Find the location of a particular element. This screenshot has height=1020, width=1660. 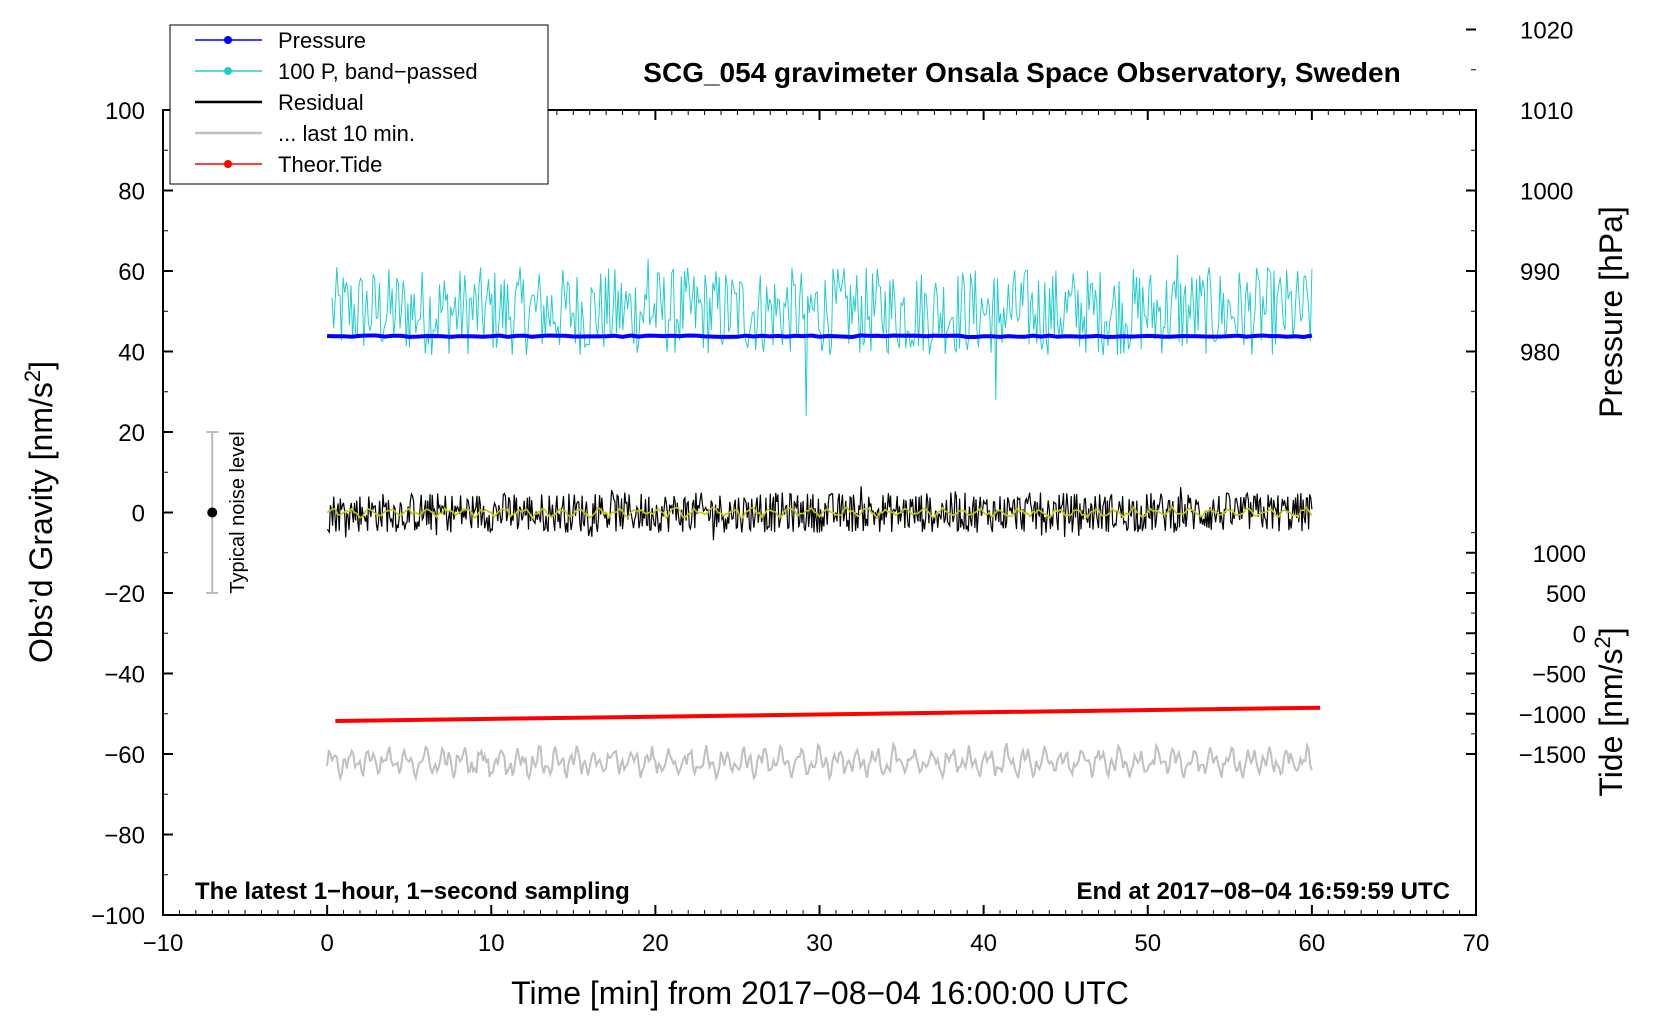

series-residual is located at coordinates (819, 513).